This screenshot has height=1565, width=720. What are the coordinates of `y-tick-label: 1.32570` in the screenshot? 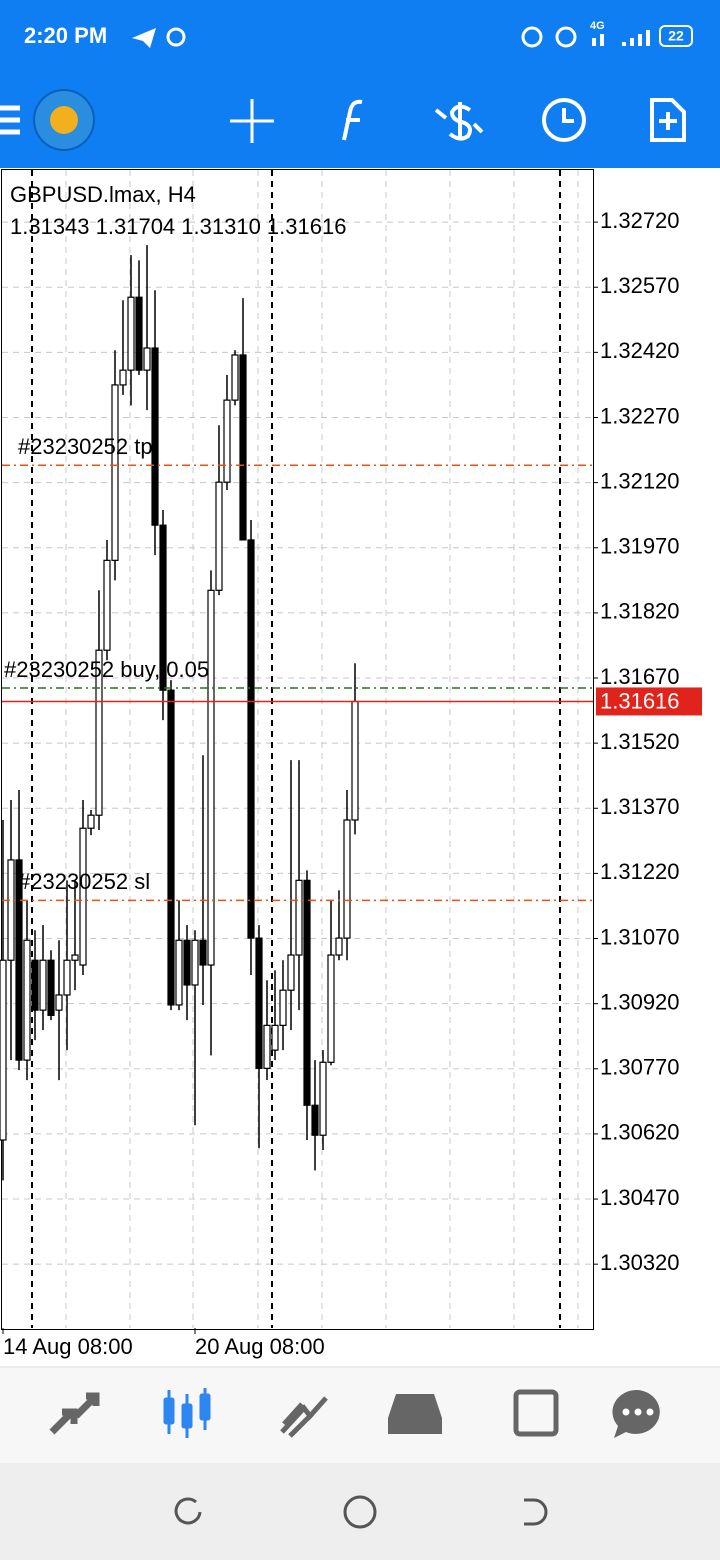 It's located at (640, 285).